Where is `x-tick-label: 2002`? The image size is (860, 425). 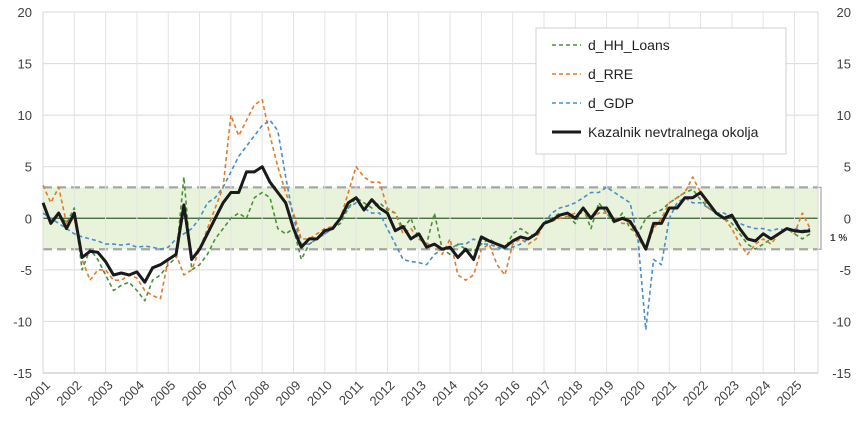
x-tick-label: 2002 is located at coordinates (68, 393).